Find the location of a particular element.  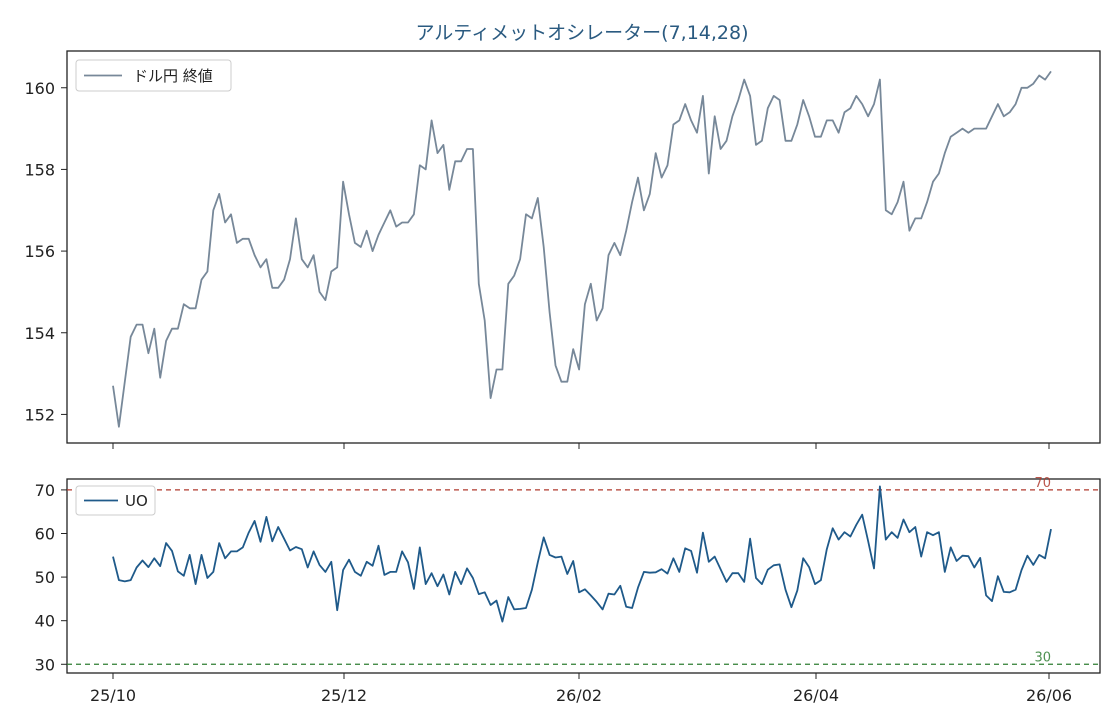

uo-legend: UO is located at coordinates (115, 500).